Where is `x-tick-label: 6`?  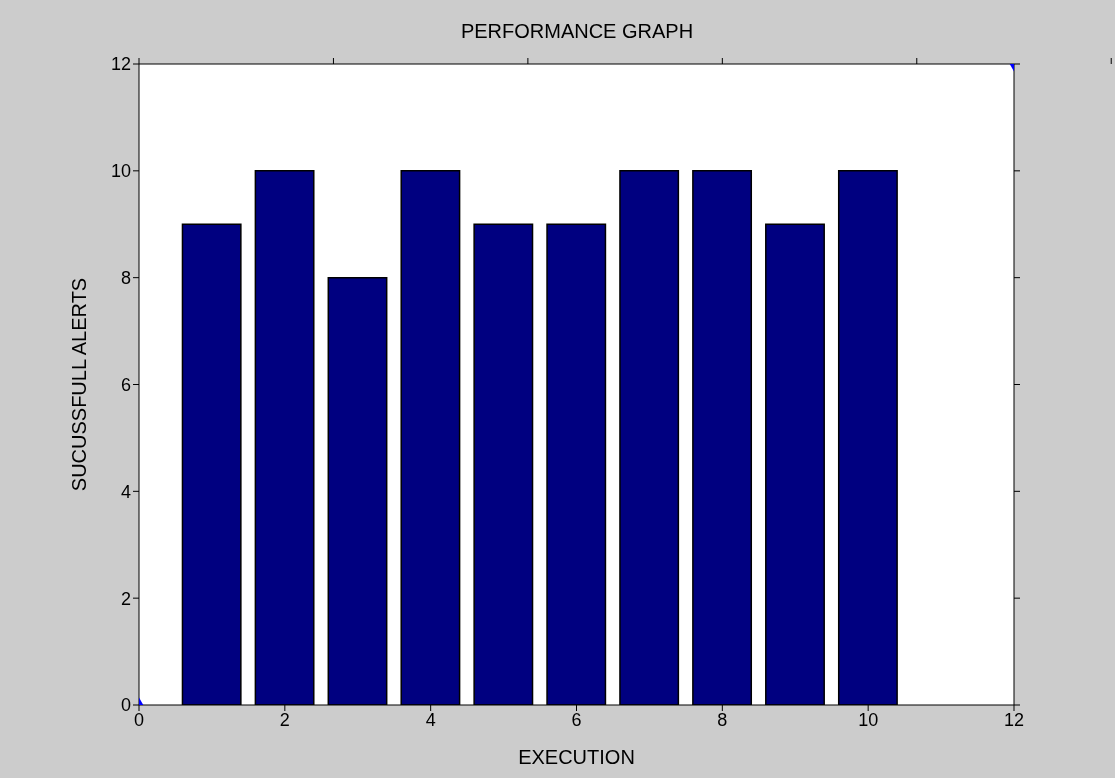
x-tick-label: 6 is located at coordinates (576, 719).